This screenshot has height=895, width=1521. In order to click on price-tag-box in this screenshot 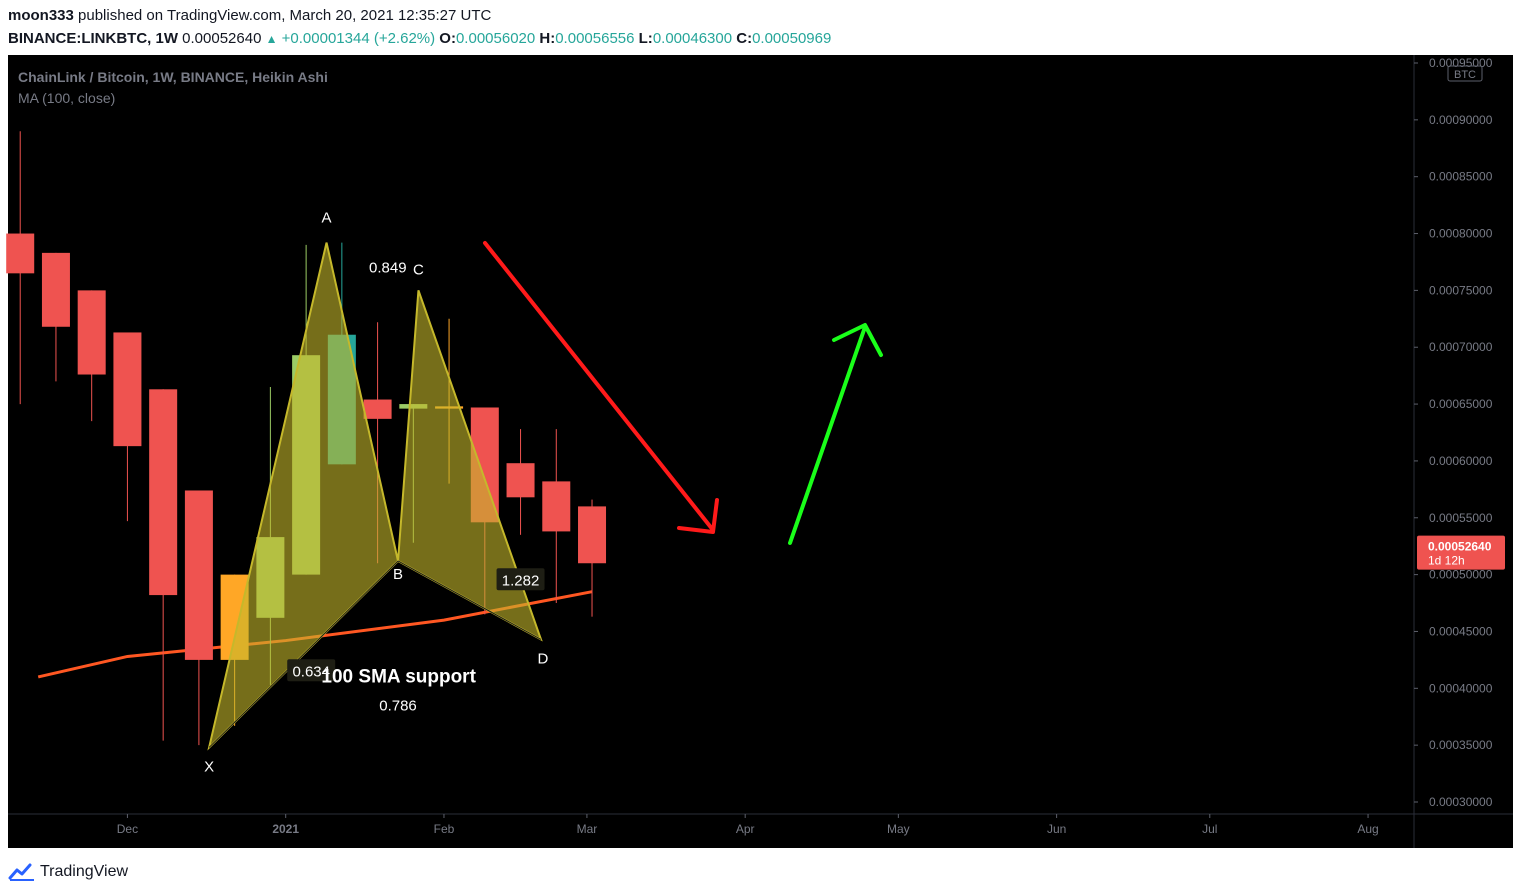, I will do `click(1461, 552)`.